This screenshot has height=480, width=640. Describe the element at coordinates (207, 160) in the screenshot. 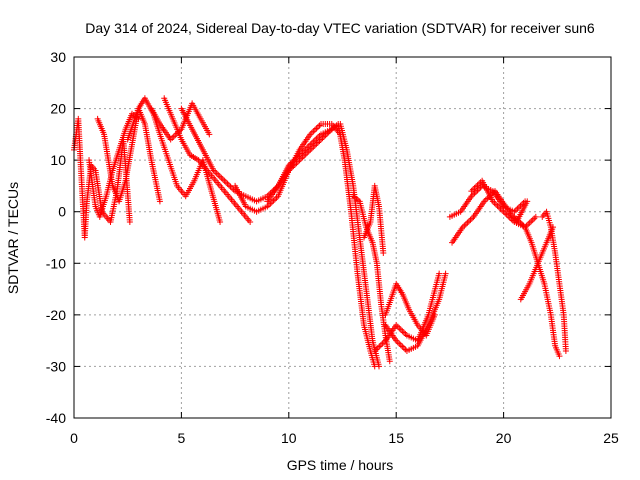

I see `series-trace-f` at that location.